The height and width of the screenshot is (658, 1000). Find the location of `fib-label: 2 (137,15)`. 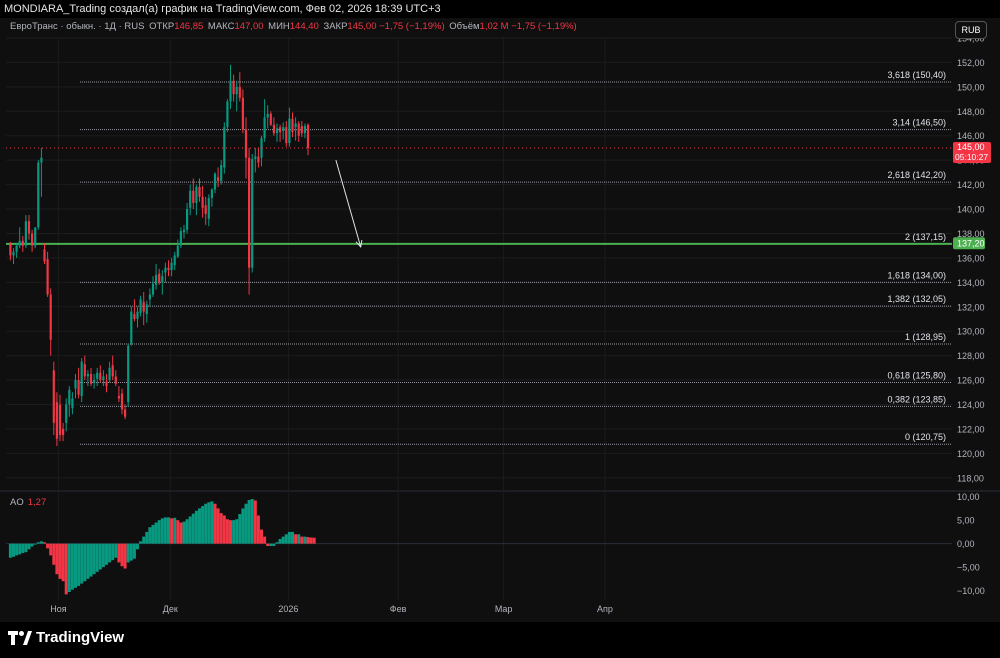

fib-label: 2 (137,15) is located at coordinates (925, 237).